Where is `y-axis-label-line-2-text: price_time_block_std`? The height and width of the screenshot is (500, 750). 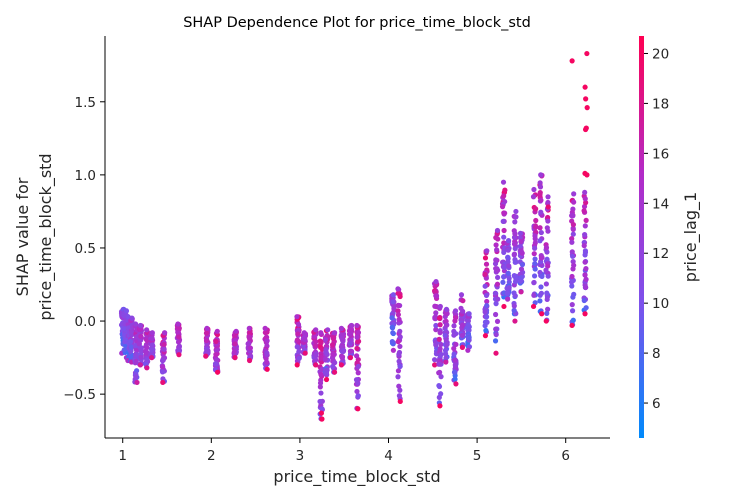
y-axis-label-line-2-text: price_time_block_std is located at coordinates (46, 236).